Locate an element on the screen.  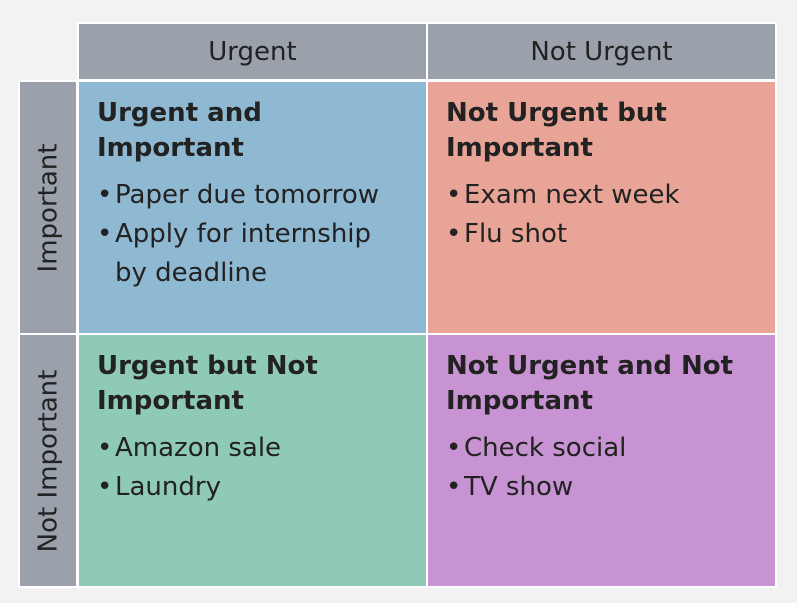
column-header-urgent-label: Urgent is located at coordinates (252, 51).